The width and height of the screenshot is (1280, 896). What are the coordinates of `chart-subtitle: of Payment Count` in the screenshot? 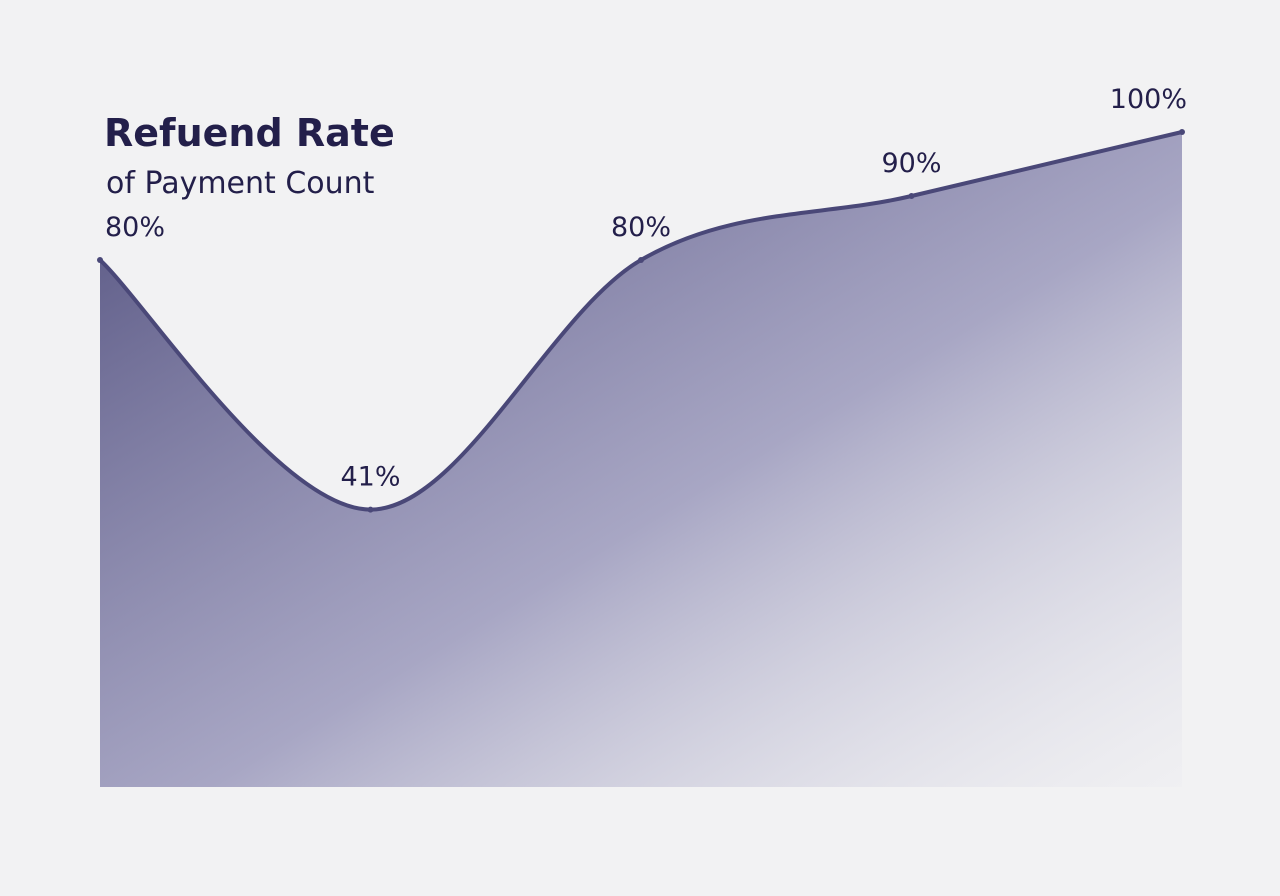 It's located at (240, 183).